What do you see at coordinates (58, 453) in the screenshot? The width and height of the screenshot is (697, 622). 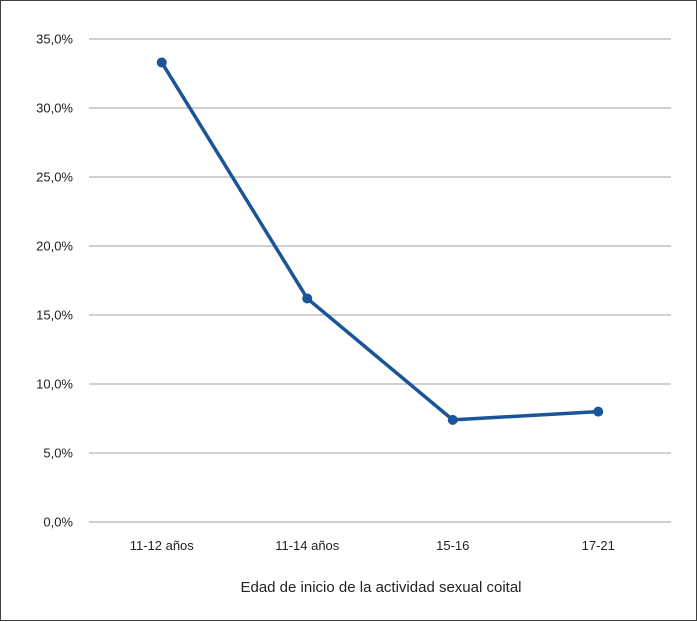 I see `y-tick-label: 5,0%` at bounding box center [58, 453].